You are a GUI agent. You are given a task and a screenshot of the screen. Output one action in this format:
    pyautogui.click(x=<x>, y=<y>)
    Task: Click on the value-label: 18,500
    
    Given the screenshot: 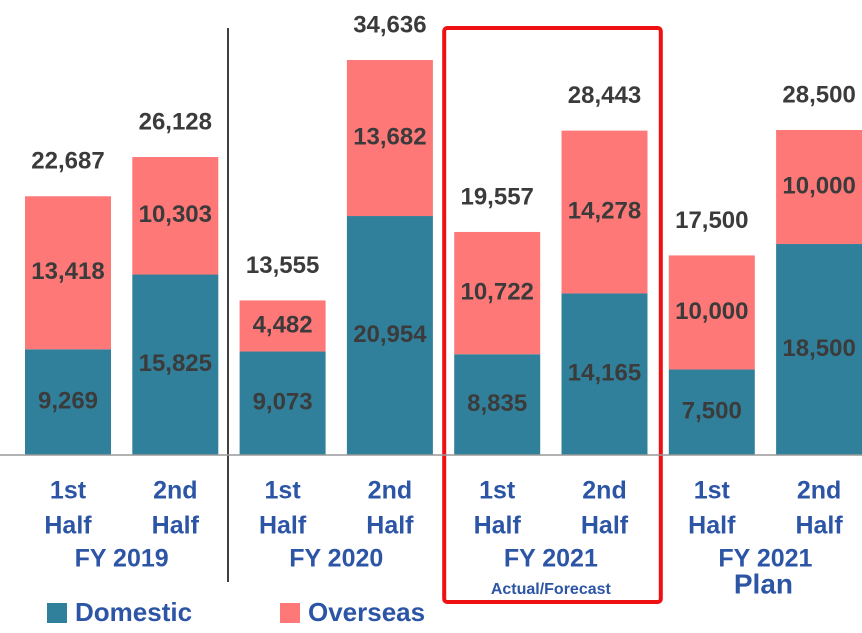 What is the action you would take?
    pyautogui.click(x=818, y=348)
    